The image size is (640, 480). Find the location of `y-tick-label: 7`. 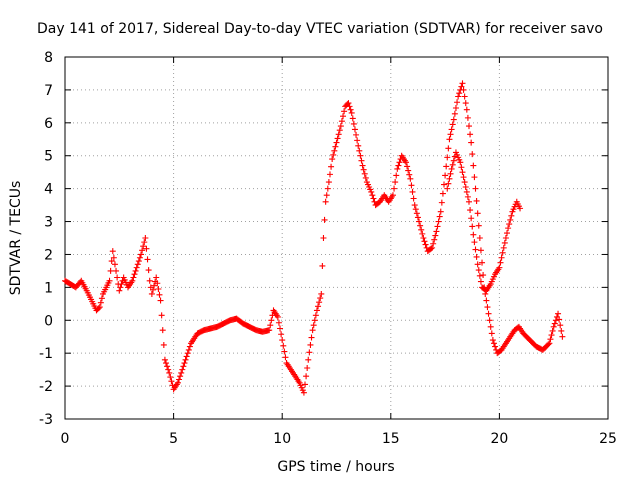

y-tick-label: 7 is located at coordinates (48, 91).